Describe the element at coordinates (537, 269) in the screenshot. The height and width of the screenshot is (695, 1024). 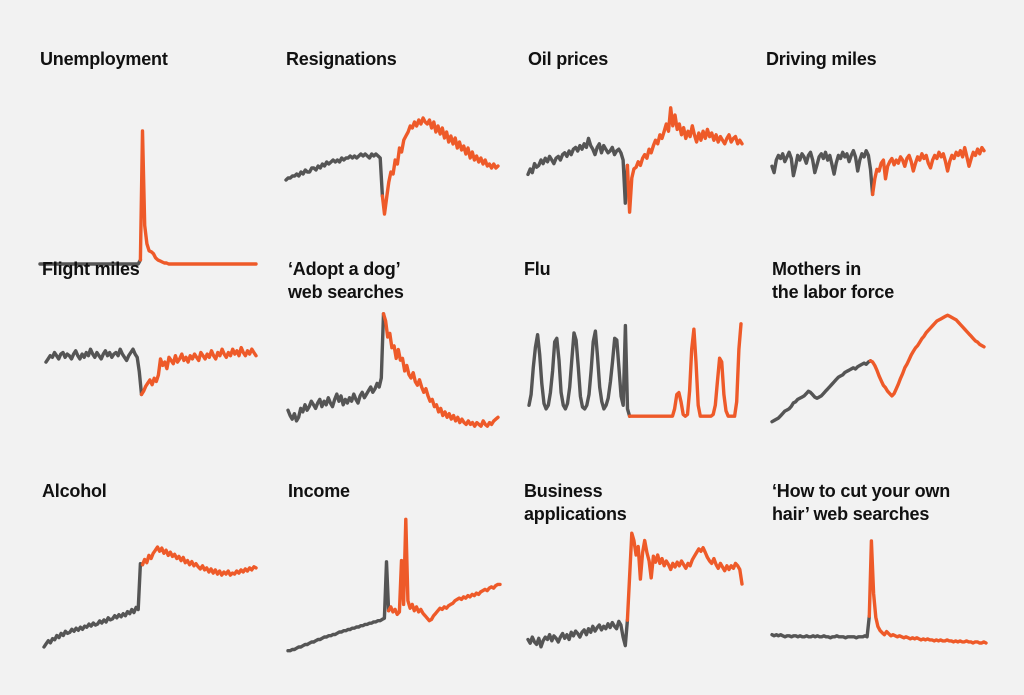
I see `title-line: Flu` at that location.